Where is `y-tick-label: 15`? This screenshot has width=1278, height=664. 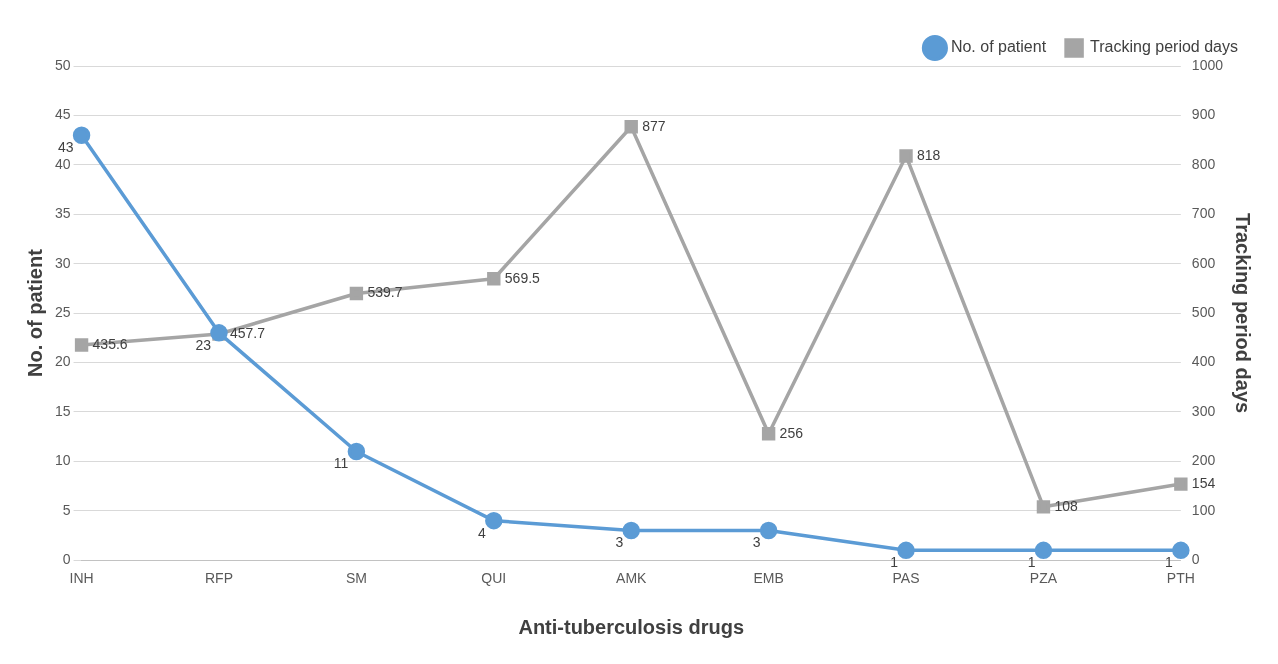
y-tick-label: 15 is located at coordinates (62, 410).